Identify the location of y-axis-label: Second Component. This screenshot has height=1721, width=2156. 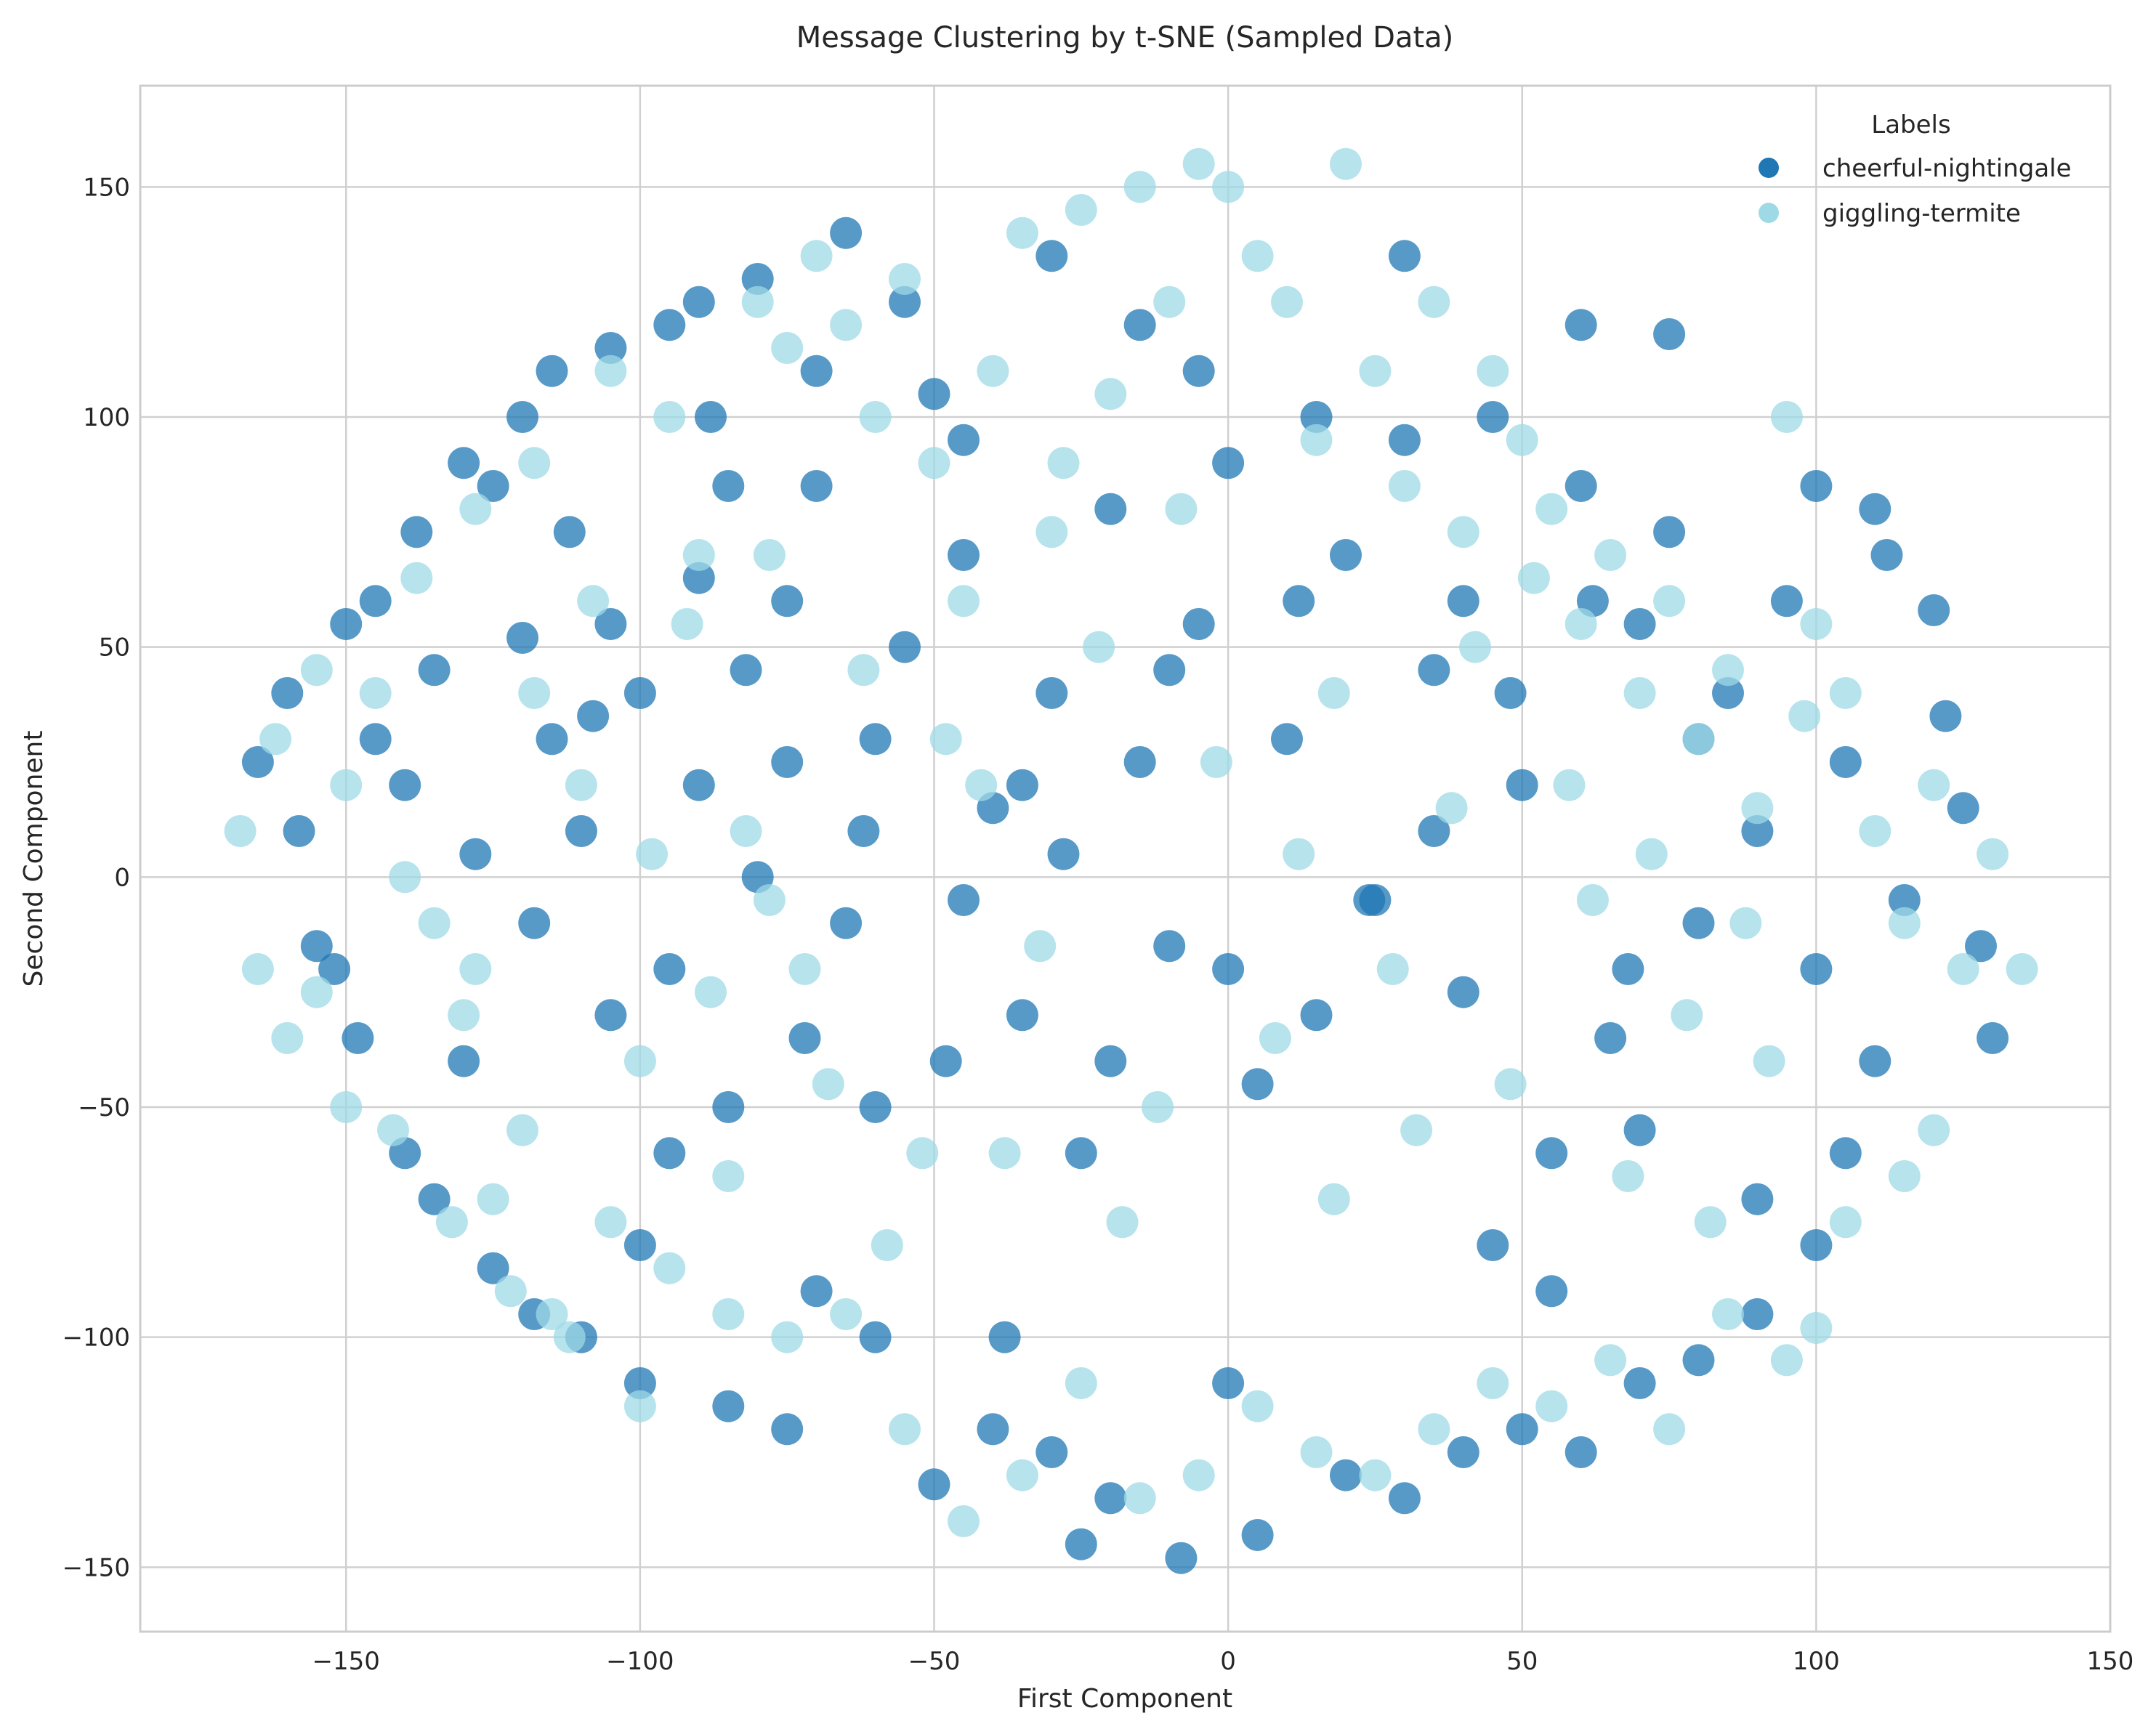
(34, 859).